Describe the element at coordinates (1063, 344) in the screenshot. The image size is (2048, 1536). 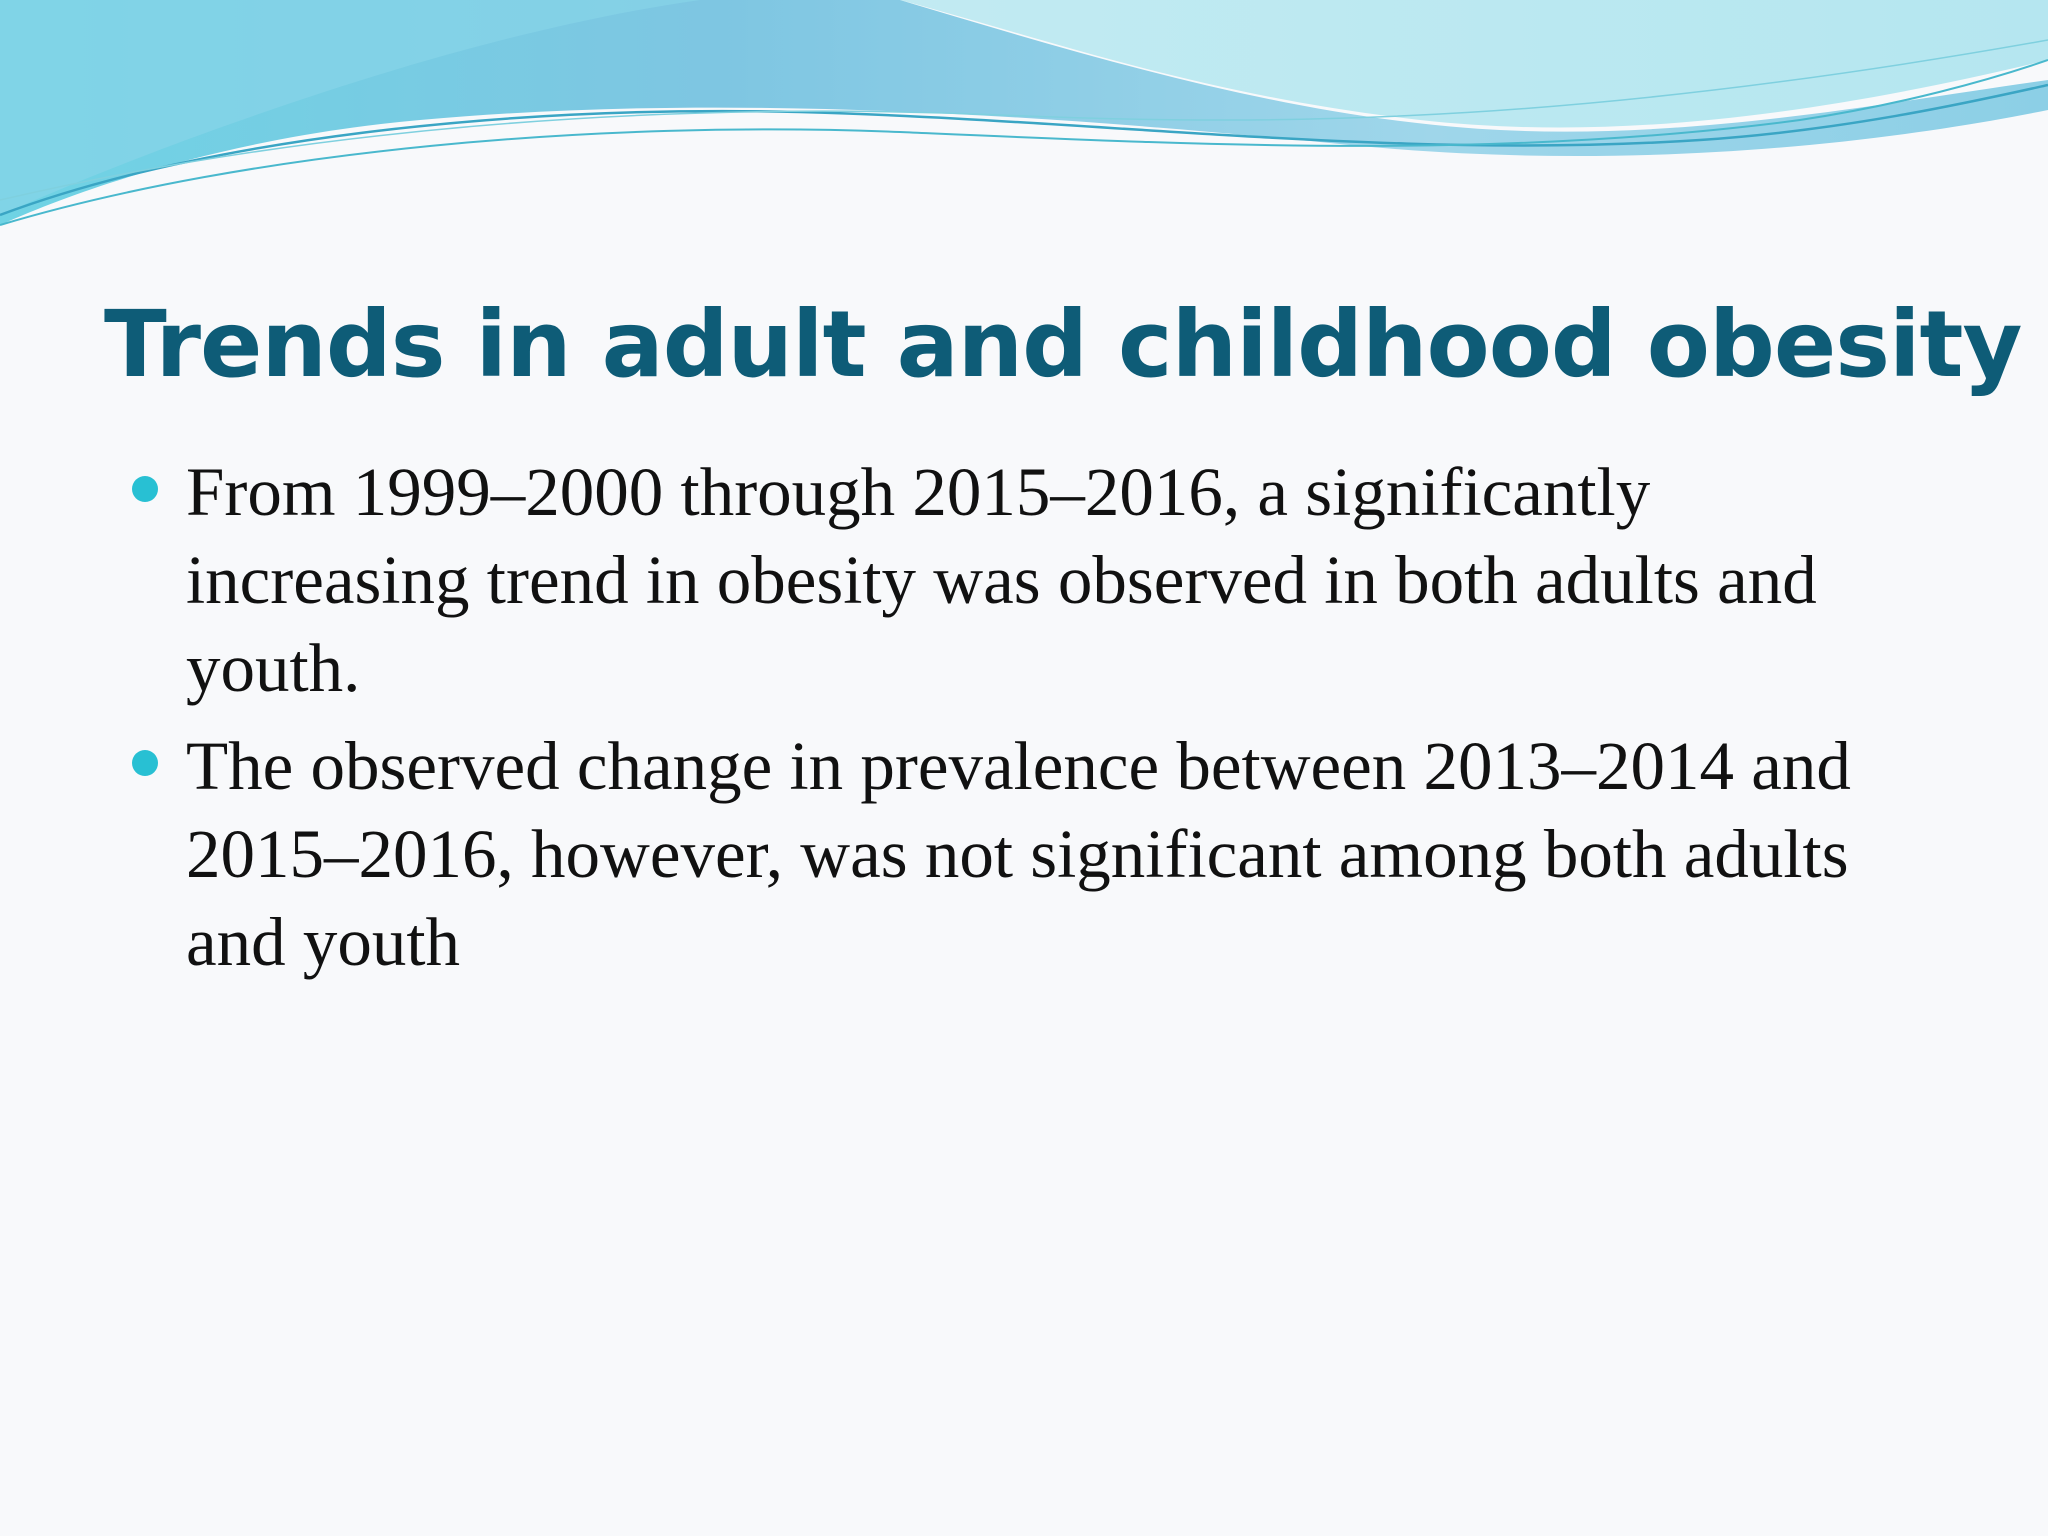
I see `slide-title: Trends in adult and childhood obesity` at that location.